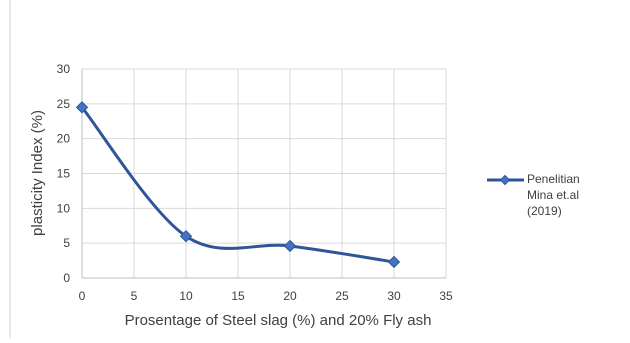 This screenshot has width=630, height=343. I want to click on x-tick-label: 25, so click(342, 296).